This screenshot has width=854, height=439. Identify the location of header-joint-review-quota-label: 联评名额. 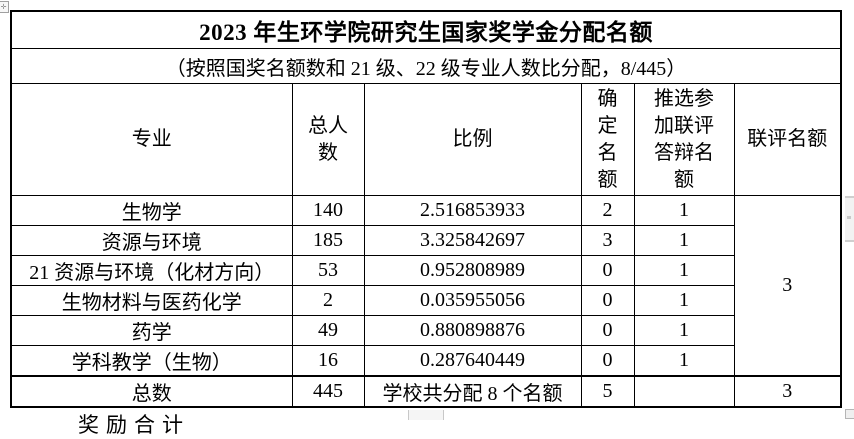
(787, 139).